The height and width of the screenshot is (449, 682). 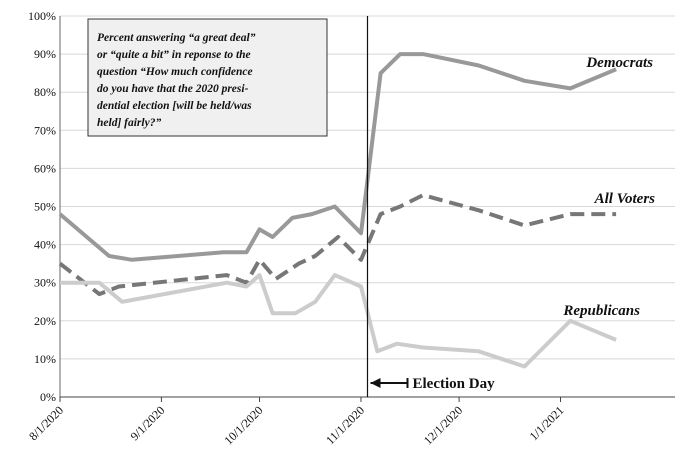 I want to click on x-tick-label: 10/1/2020, so click(x=243, y=425).